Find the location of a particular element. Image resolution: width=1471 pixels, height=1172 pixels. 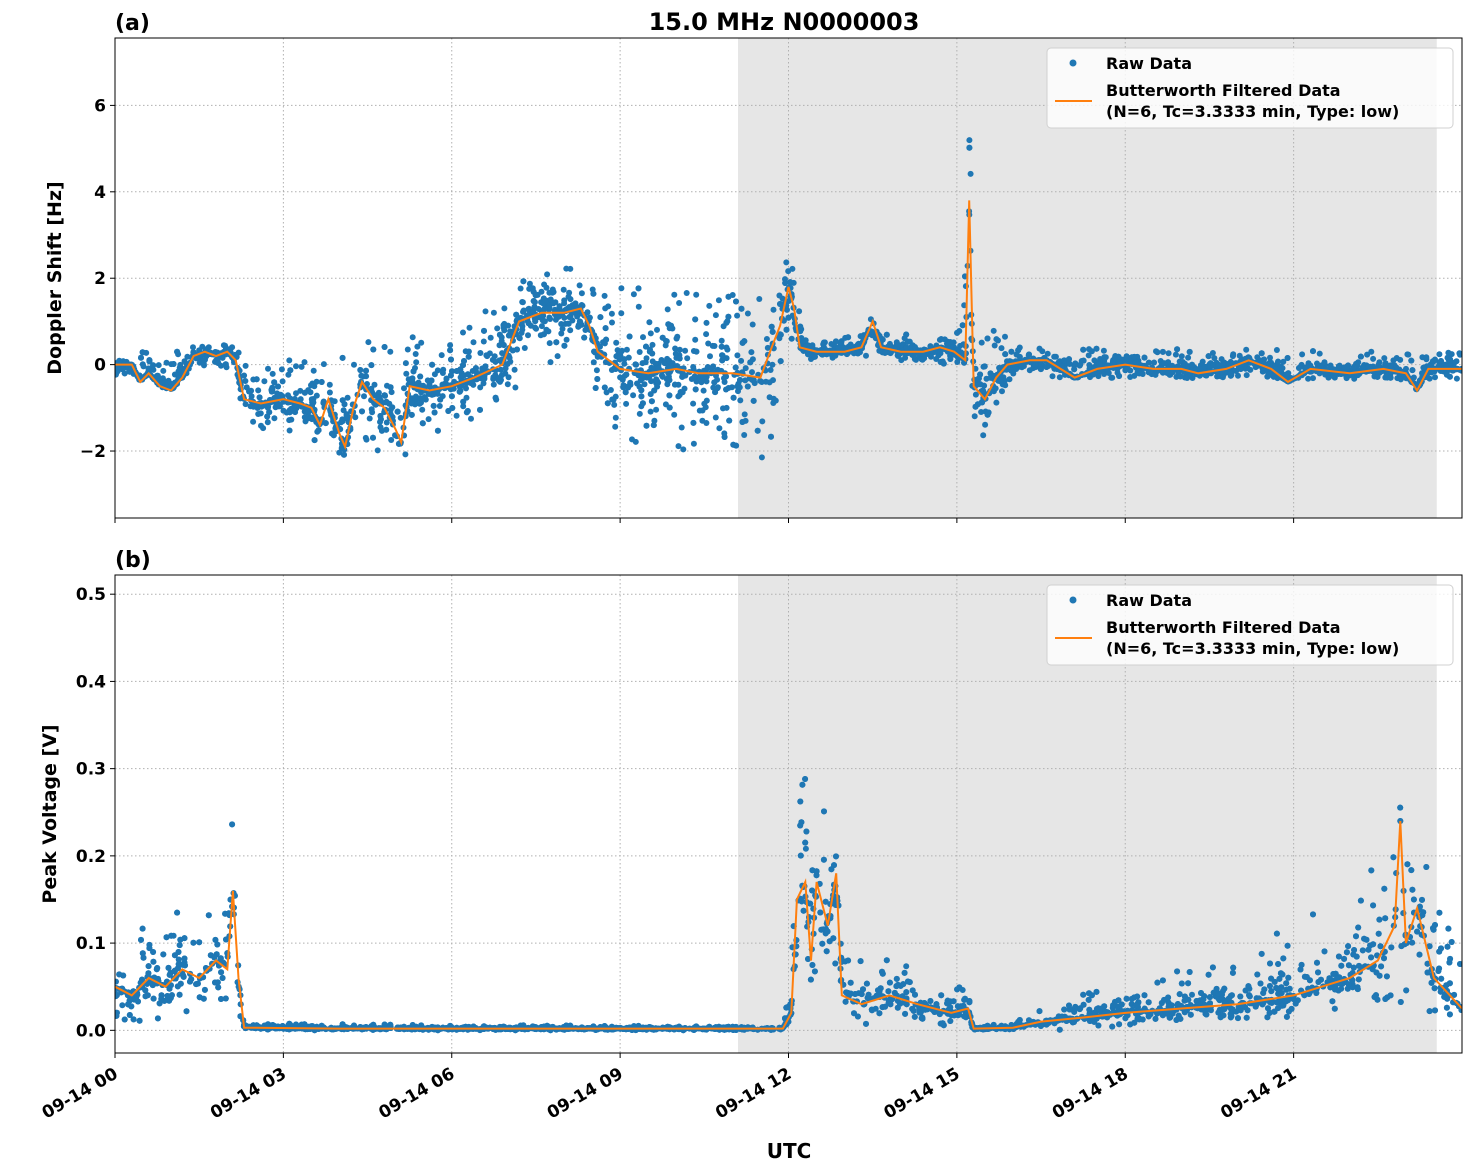

chart-title: 15.0 MHz N0000003 is located at coordinates (784, 22).